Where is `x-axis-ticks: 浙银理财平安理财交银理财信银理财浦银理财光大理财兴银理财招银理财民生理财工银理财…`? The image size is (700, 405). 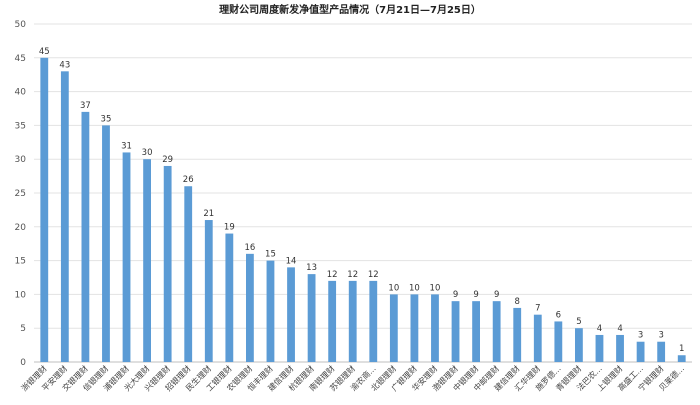 x-axis-ticks: 浙银理财平安理财交银理财信银理财浦银理财光大理财兴银理财招银理财民生理财工银理财… is located at coordinates (352, 378).